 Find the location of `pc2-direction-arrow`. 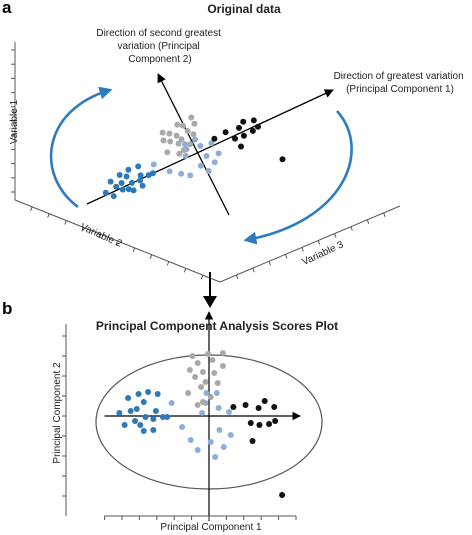

pc2-direction-arrow is located at coordinates (193, 144).